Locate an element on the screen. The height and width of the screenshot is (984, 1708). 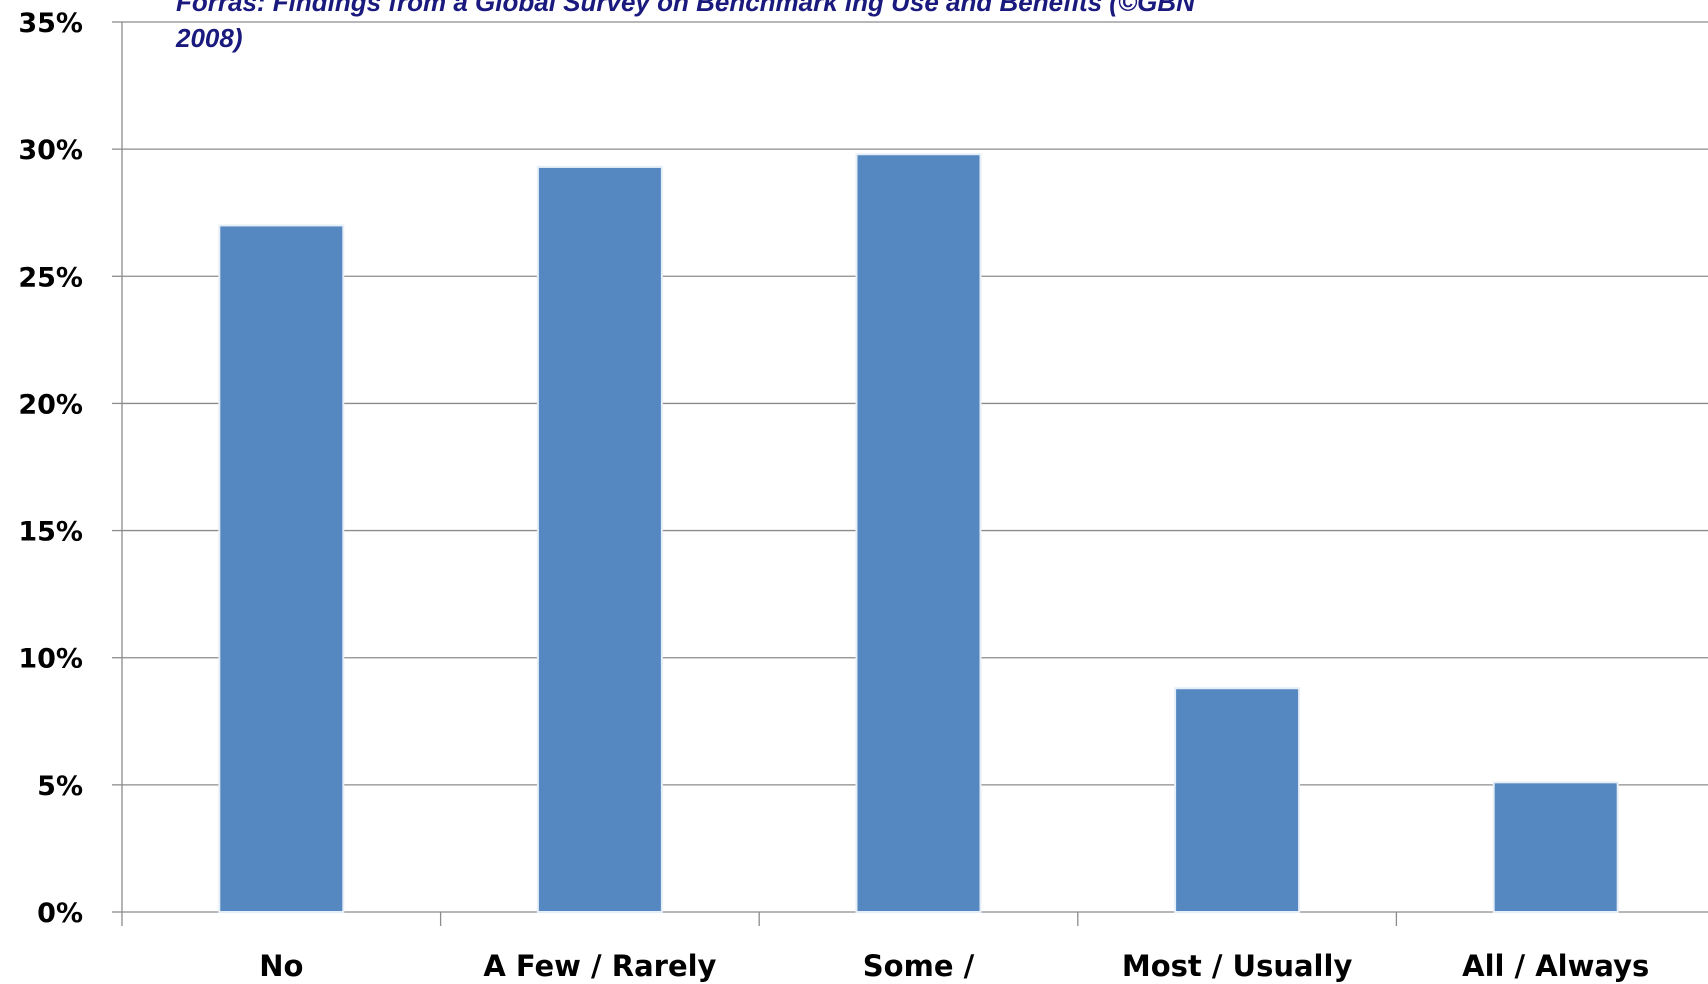
y-tick-label: 35% is located at coordinates (50, 23).